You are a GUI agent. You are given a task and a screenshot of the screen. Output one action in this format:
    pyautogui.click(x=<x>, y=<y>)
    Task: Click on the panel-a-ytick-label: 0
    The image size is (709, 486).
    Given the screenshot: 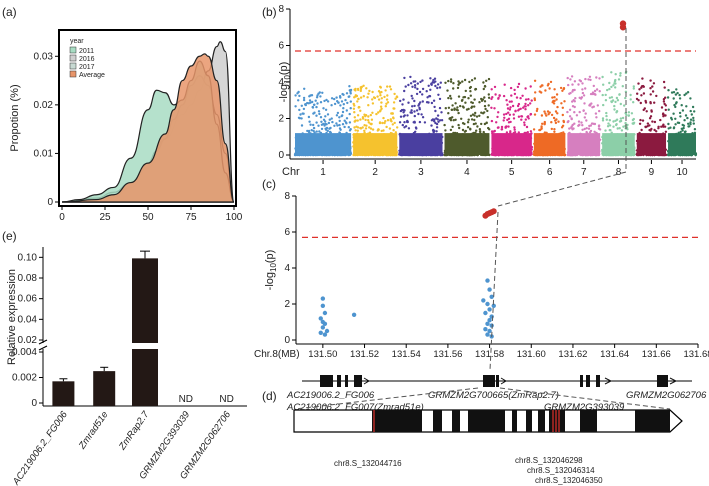 What is the action you would take?
    pyautogui.click(x=50, y=202)
    